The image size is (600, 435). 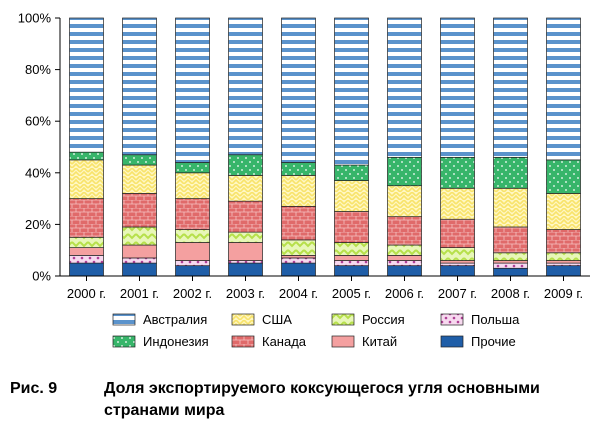 What do you see at coordinates (192, 293) in the screenshot?
I see `x-tick-label: 2002 г.` at bounding box center [192, 293].